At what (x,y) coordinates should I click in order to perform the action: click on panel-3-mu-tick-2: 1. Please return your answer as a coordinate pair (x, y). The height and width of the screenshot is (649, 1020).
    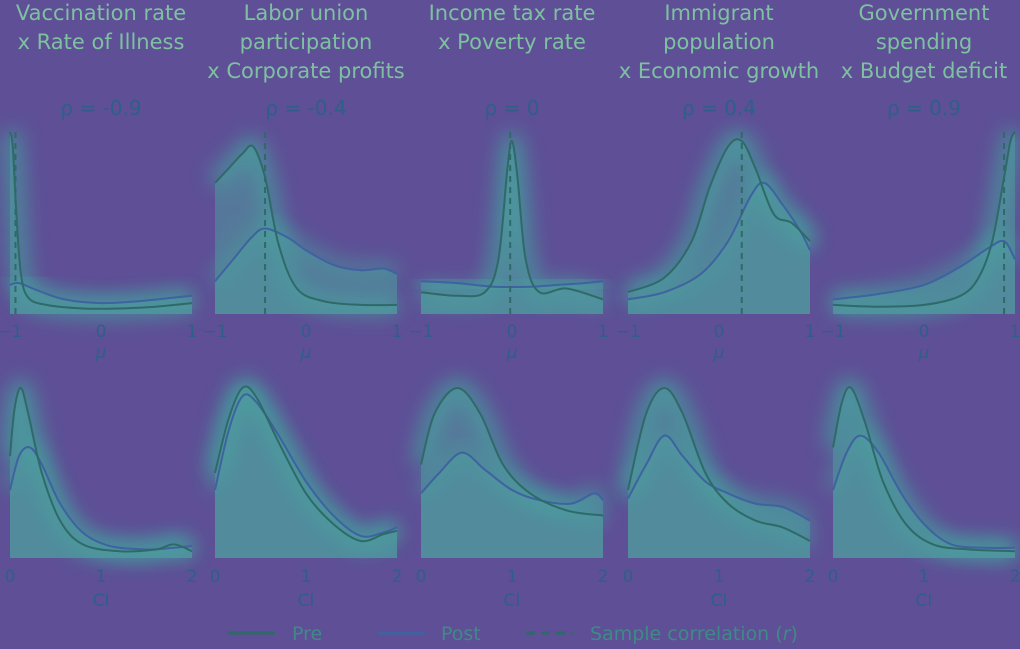
    Looking at the image, I should click on (810, 332).